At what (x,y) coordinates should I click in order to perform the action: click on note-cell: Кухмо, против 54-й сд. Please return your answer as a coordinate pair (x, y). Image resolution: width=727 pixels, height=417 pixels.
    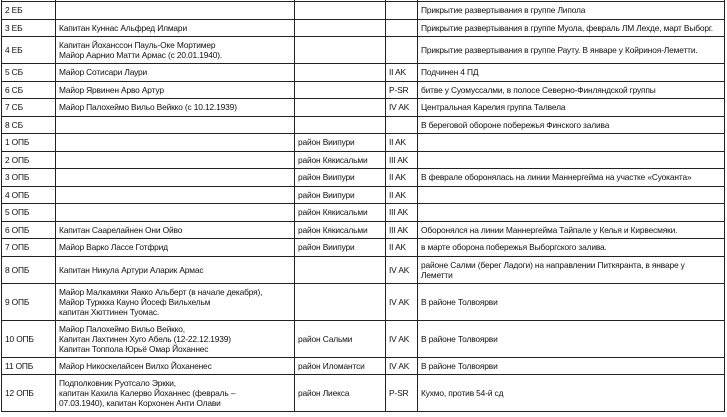
    Looking at the image, I should click on (571, 393).